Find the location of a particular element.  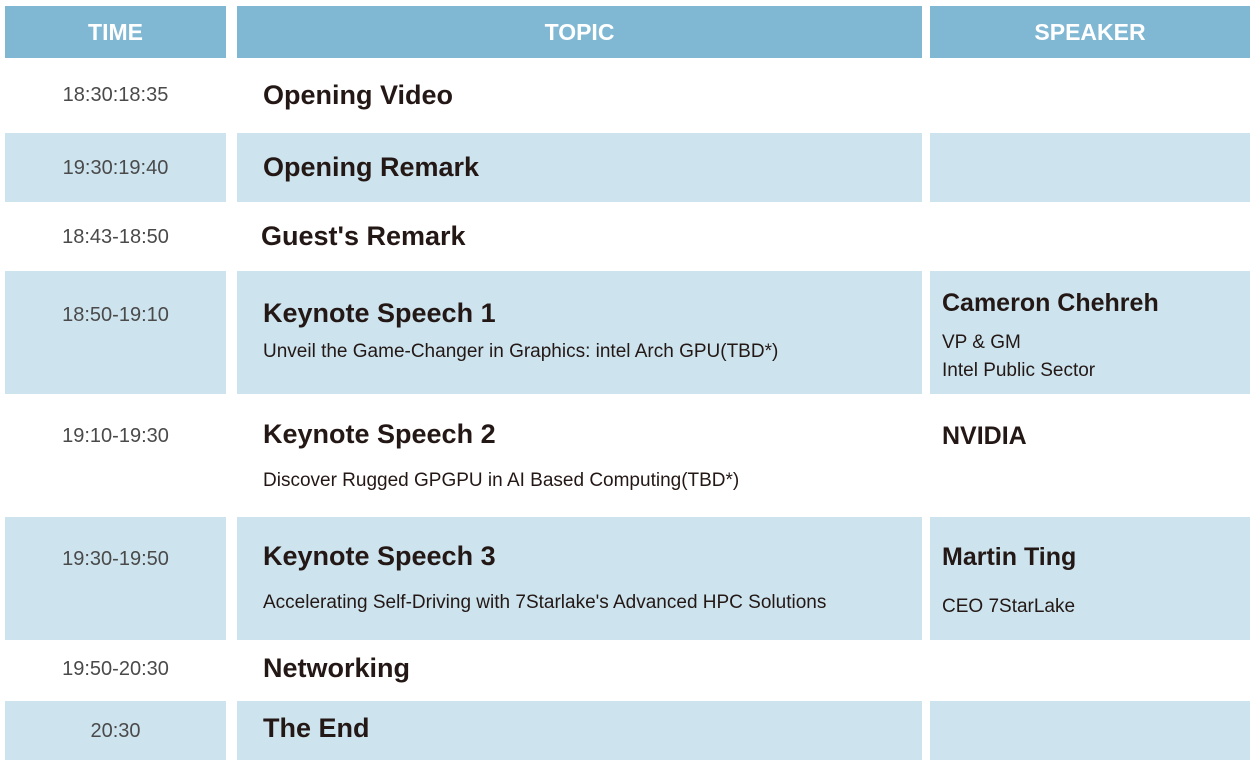

header-topic: TOPIC is located at coordinates (579, 32).